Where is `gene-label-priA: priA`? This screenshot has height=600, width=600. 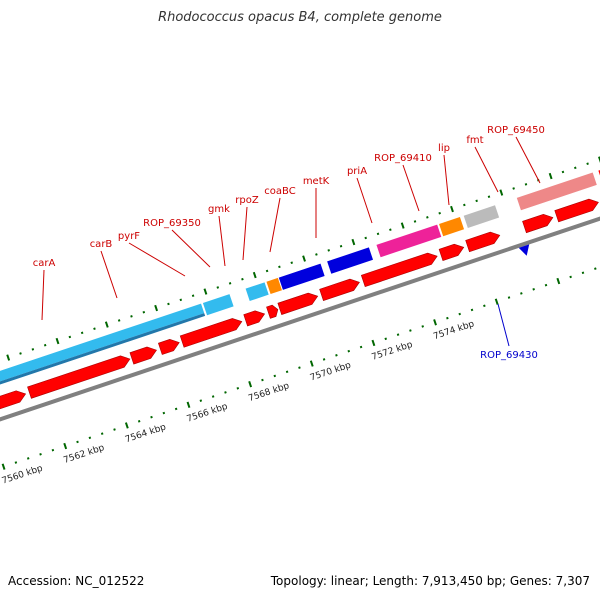
gene-label-priA: priA is located at coordinates (357, 171).